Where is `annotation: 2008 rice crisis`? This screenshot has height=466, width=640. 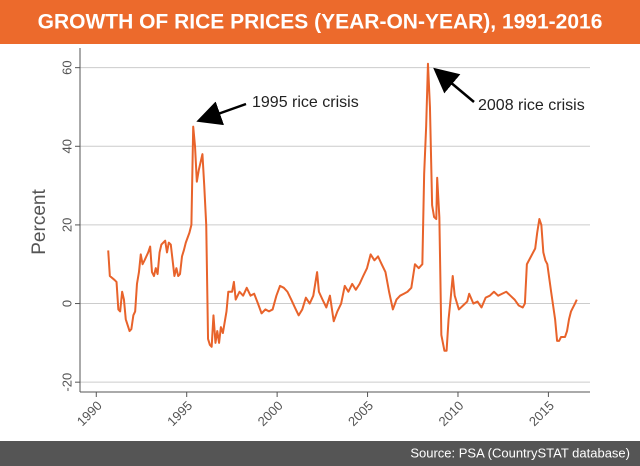
annotation: 2008 rice crisis is located at coordinates (531, 105).